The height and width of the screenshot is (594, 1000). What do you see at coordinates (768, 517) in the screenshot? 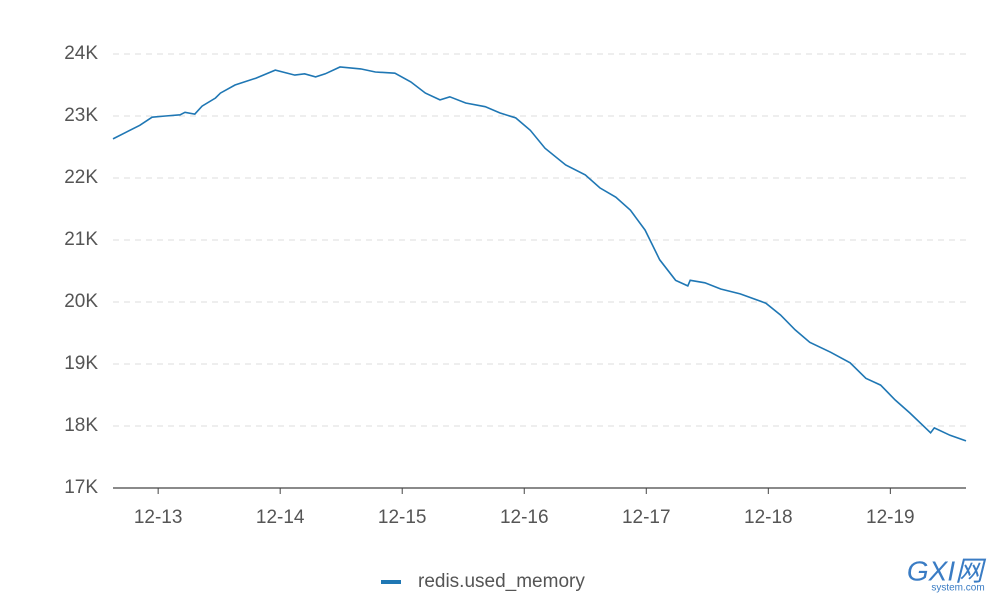
I see `x-tick-label: 12-18` at bounding box center [768, 517].